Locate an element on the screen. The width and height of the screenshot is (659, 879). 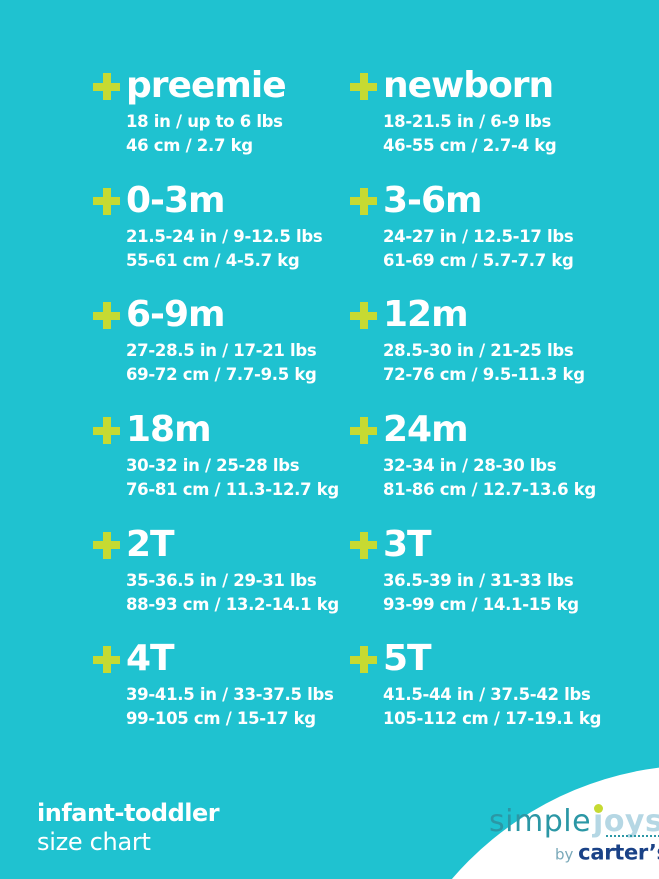
size-metric: 46-55 cm / 2.7-4 kg is located at coordinates (470, 145).